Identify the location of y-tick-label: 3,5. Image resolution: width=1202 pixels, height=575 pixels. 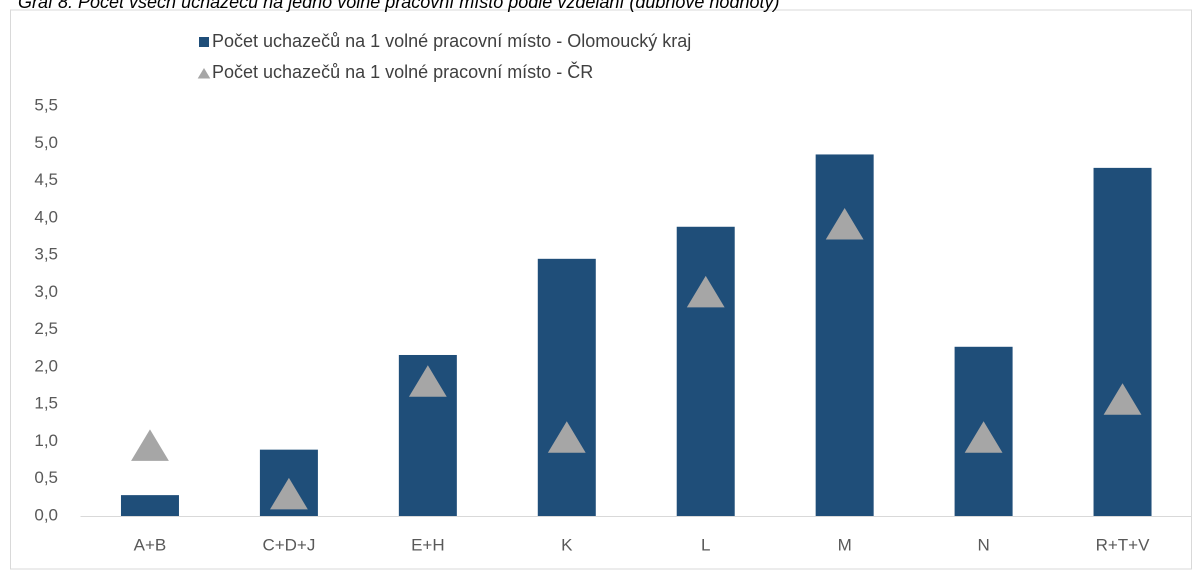
(46, 254).